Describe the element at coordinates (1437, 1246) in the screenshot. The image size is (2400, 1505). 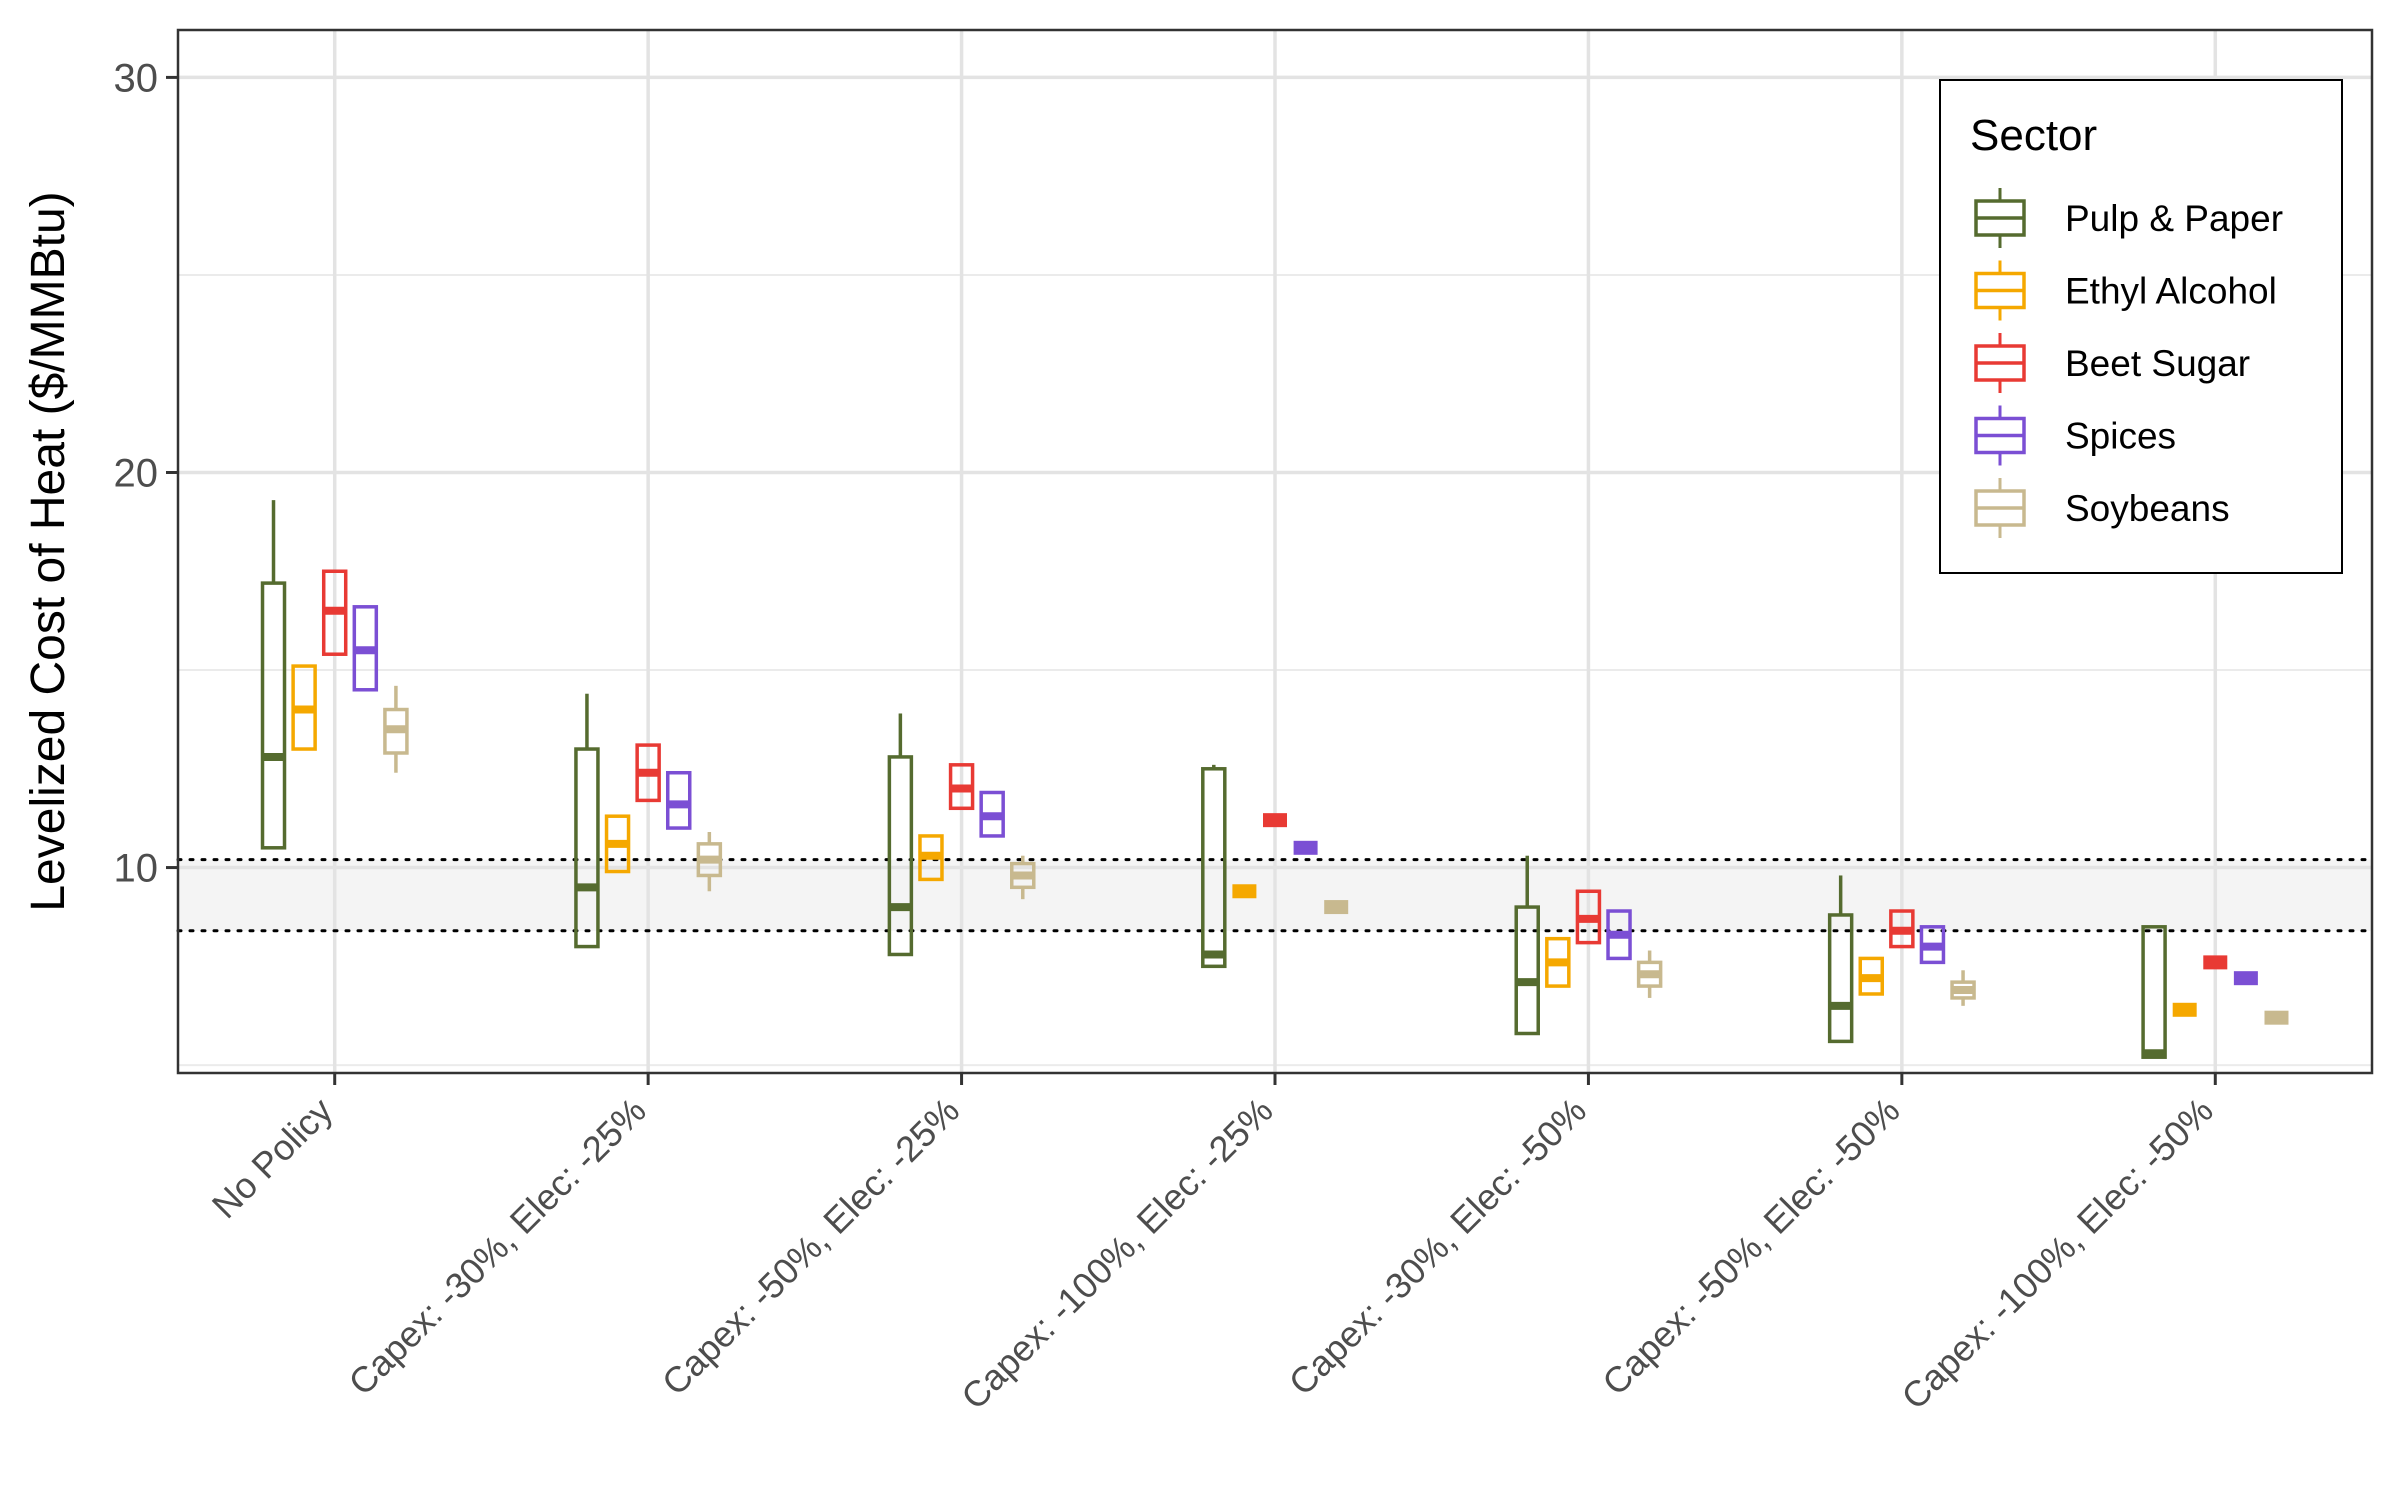
I see `x-tick-label: Capex: -30%, Elec: -50%` at that location.